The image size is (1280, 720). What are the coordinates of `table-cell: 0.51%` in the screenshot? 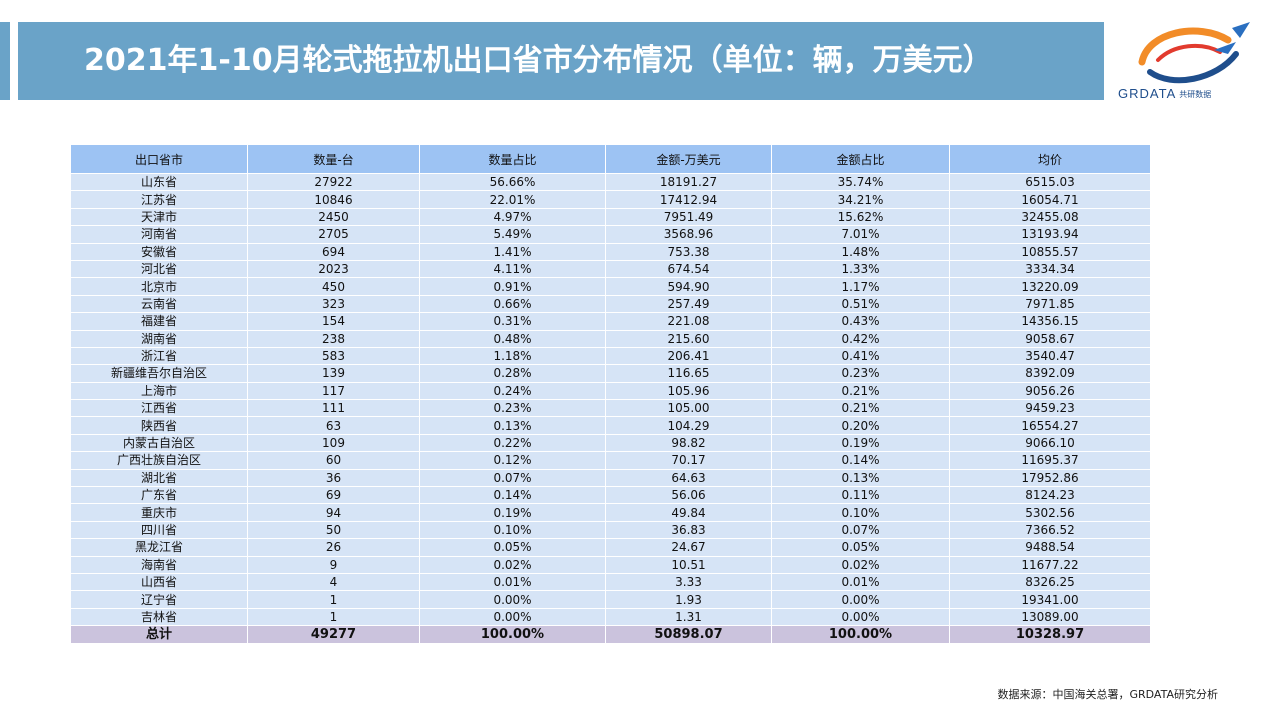 It's located at (860, 304).